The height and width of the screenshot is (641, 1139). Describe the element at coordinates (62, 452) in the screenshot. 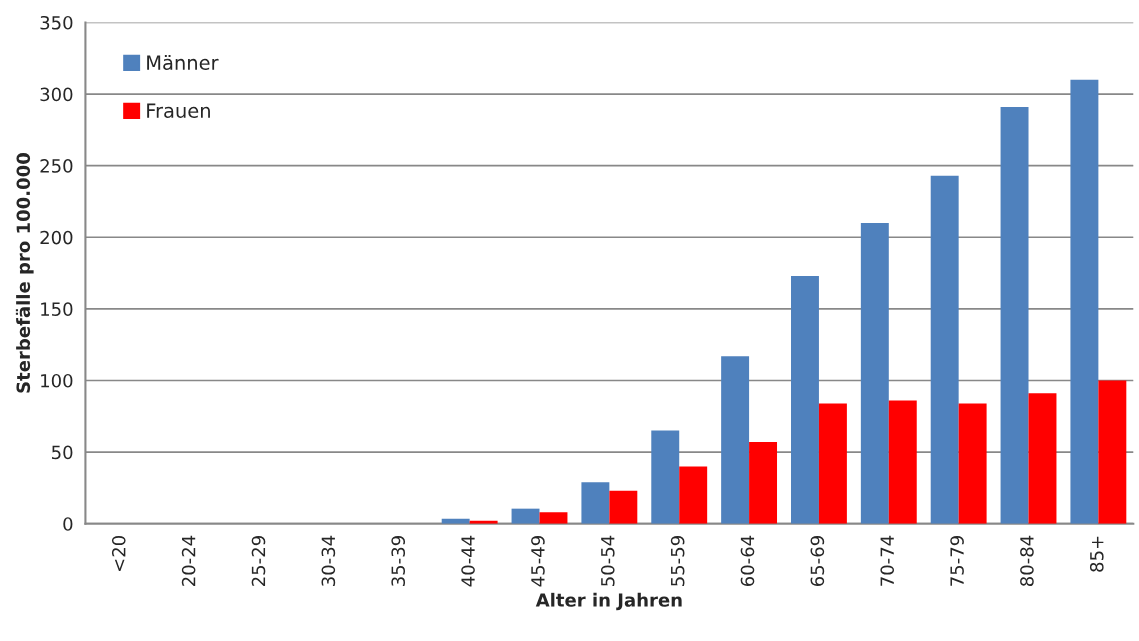

I see `y-tick-label: 50` at that location.